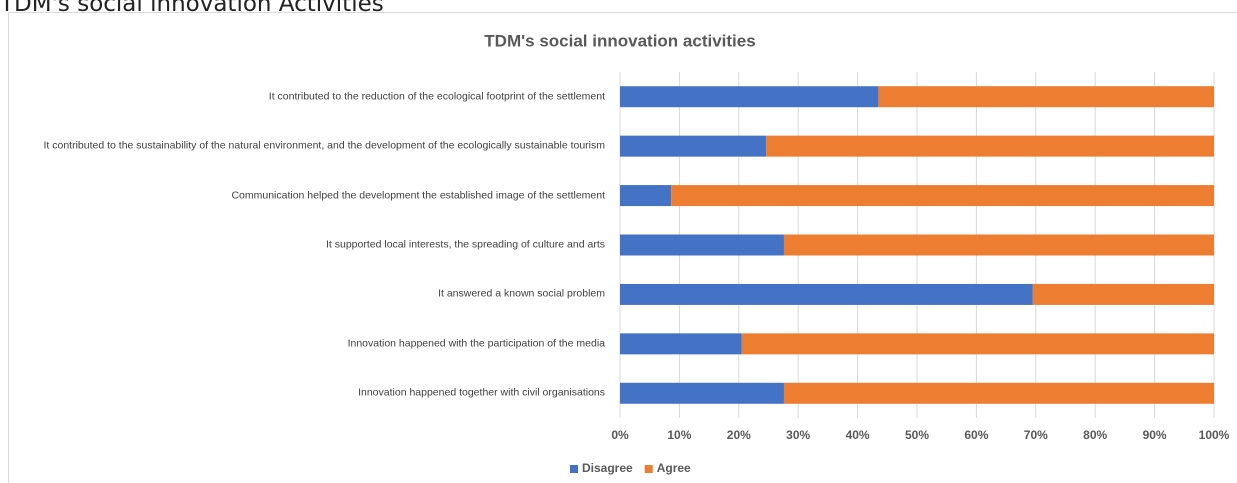 The image size is (1237, 483). What do you see at coordinates (1214, 435) in the screenshot?
I see `x-tick-label: 100%` at bounding box center [1214, 435].